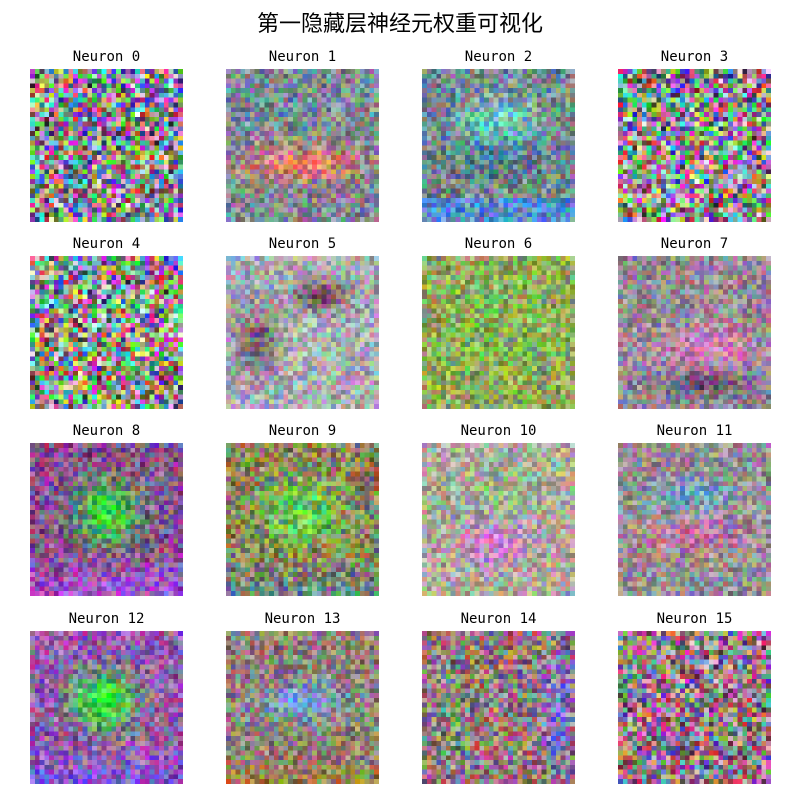 This screenshot has height=800, width=800. What do you see at coordinates (302, 57) in the screenshot?
I see `neuron-title: Neuron 1` at bounding box center [302, 57].